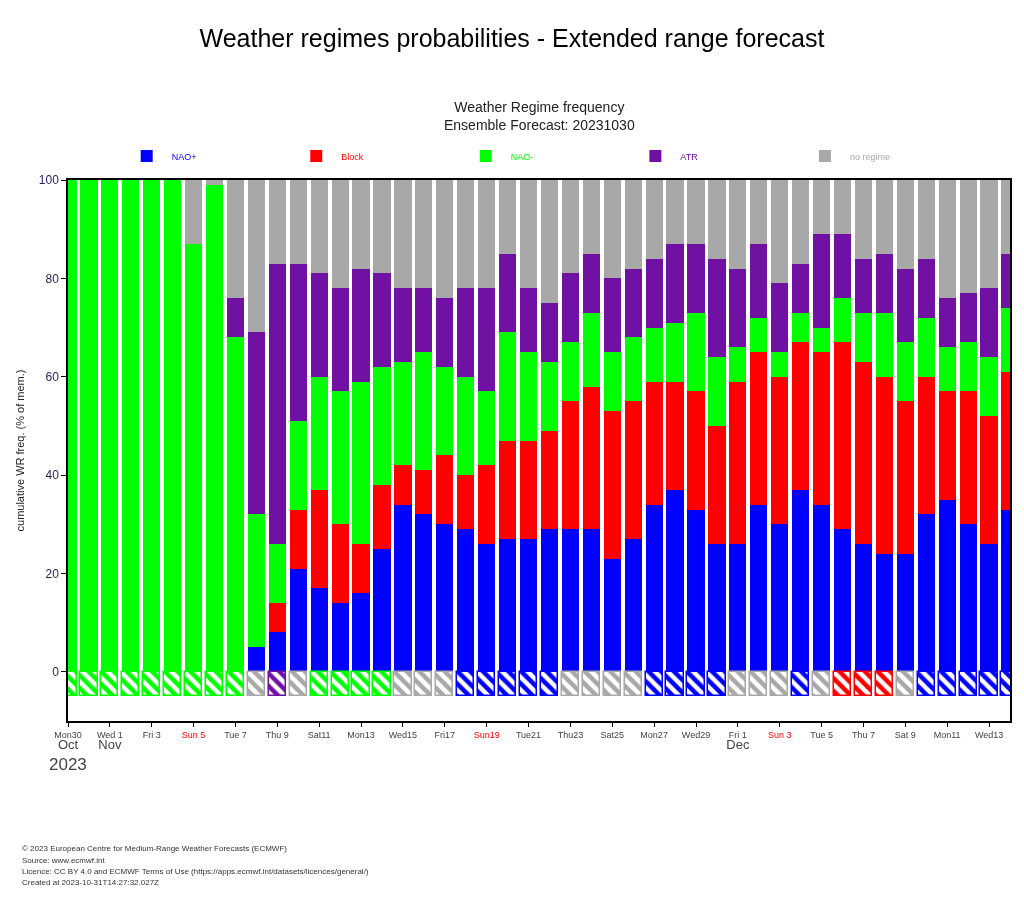 The image size is (1024, 922). I want to click on x-tick-label: Mon11, so click(947, 734).